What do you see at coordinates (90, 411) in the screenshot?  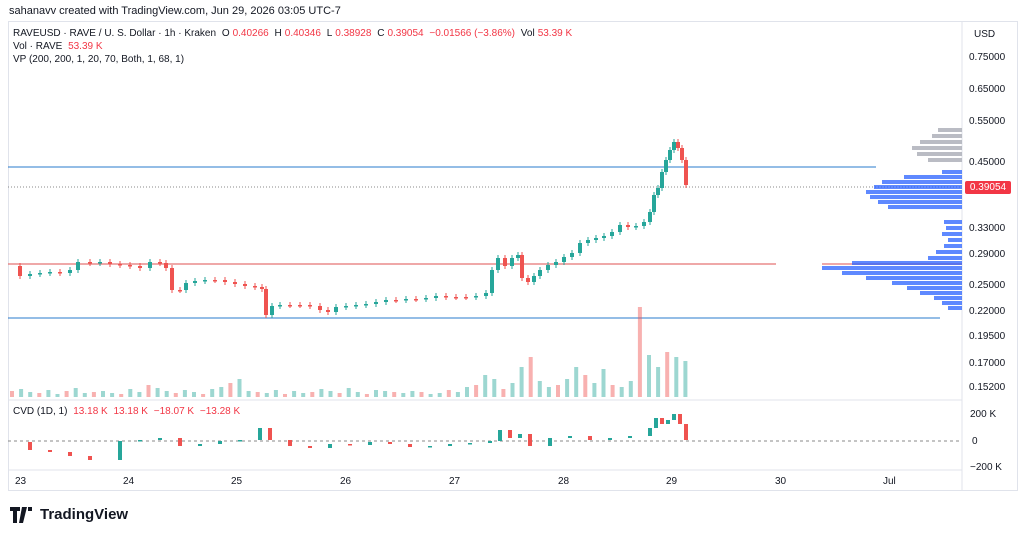 I see `cvd-value-1: 13.18 K` at bounding box center [90, 411].